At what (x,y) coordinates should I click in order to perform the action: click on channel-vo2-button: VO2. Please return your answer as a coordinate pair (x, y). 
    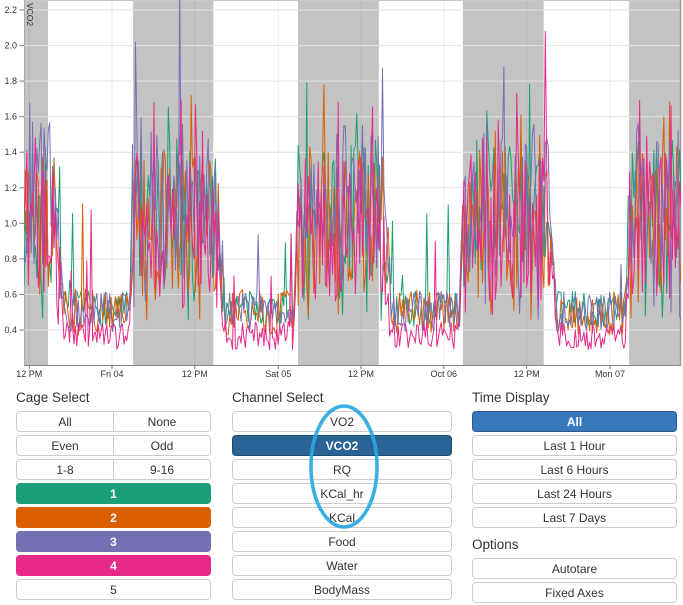
    Looking at the image, I should click on (342, 421).